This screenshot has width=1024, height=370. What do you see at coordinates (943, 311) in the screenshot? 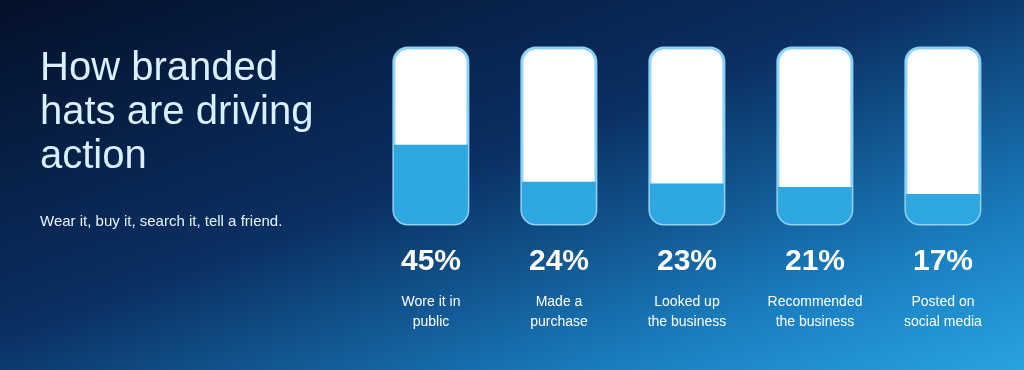
I see `x-tick-label: Posted on social media` at bounding box center [943, 311].